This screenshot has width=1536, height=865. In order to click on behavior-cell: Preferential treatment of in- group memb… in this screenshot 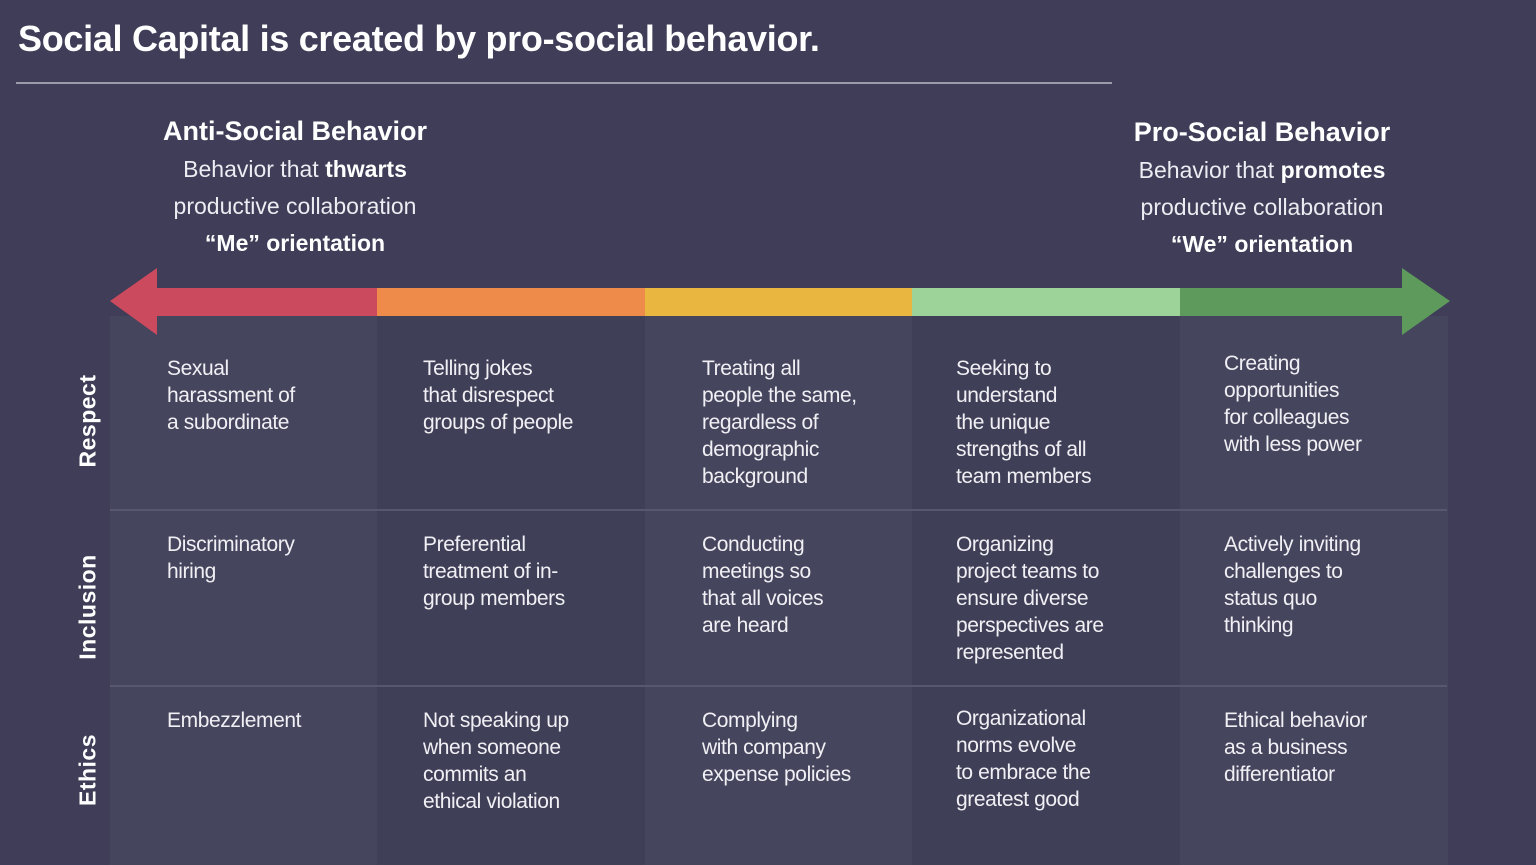, I will do `click(494, 571)`.